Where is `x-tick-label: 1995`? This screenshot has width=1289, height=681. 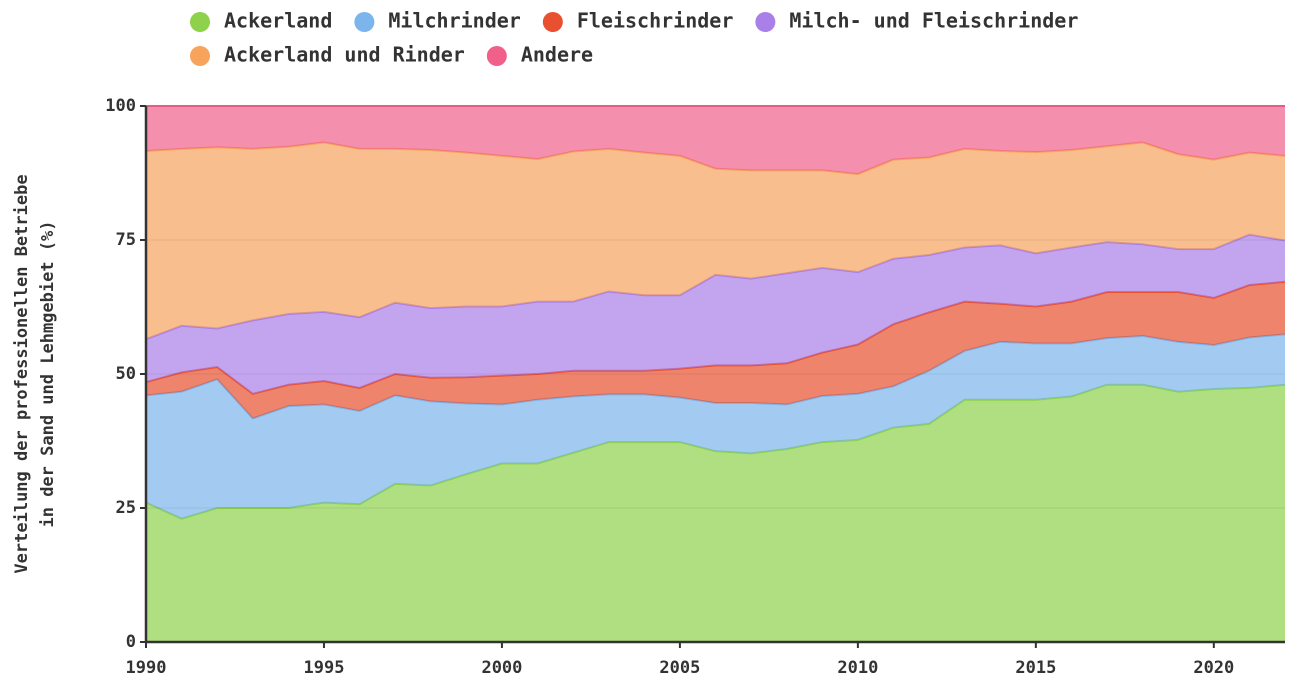 x-tick-label: 1995 is located at coordinates (323, 668).